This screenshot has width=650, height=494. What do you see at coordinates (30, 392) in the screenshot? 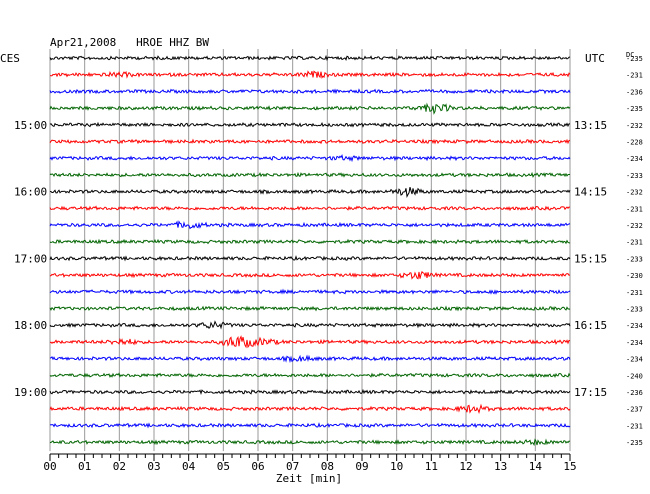
I see `left-time-label: 19:00` at bounding box center [30, 392].